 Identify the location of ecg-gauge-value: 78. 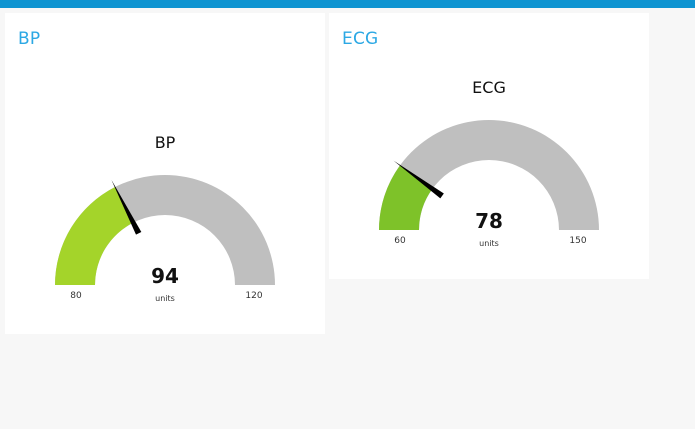
(489, 221).